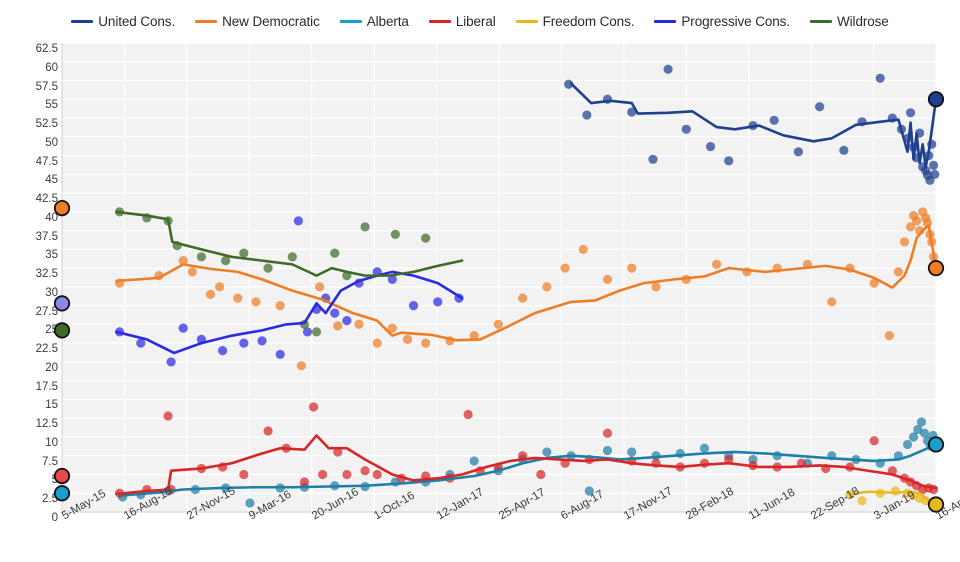 Image resolution: width=960 pixels, height=562 pixels. Describe the element at coordinates (588, 21) in the screenshot. I see `legend-label: Freedom Cons.` at that location.